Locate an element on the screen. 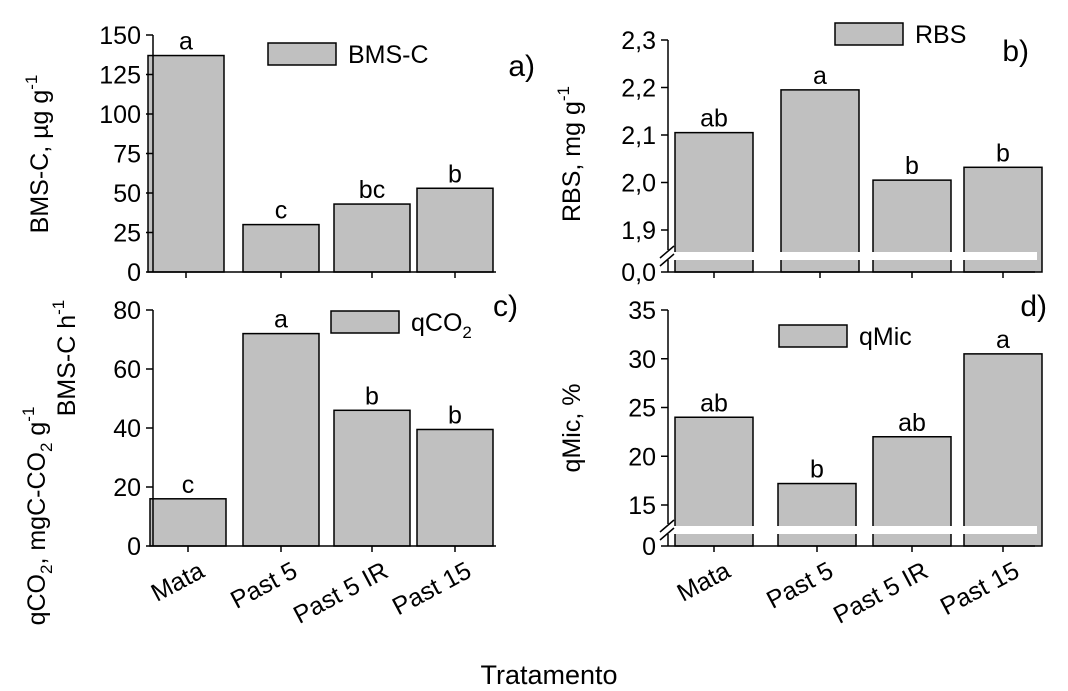 The height and width of the screenshot is (691, 1068). y-tick-label: 100 is located at coordinates (120, 115).